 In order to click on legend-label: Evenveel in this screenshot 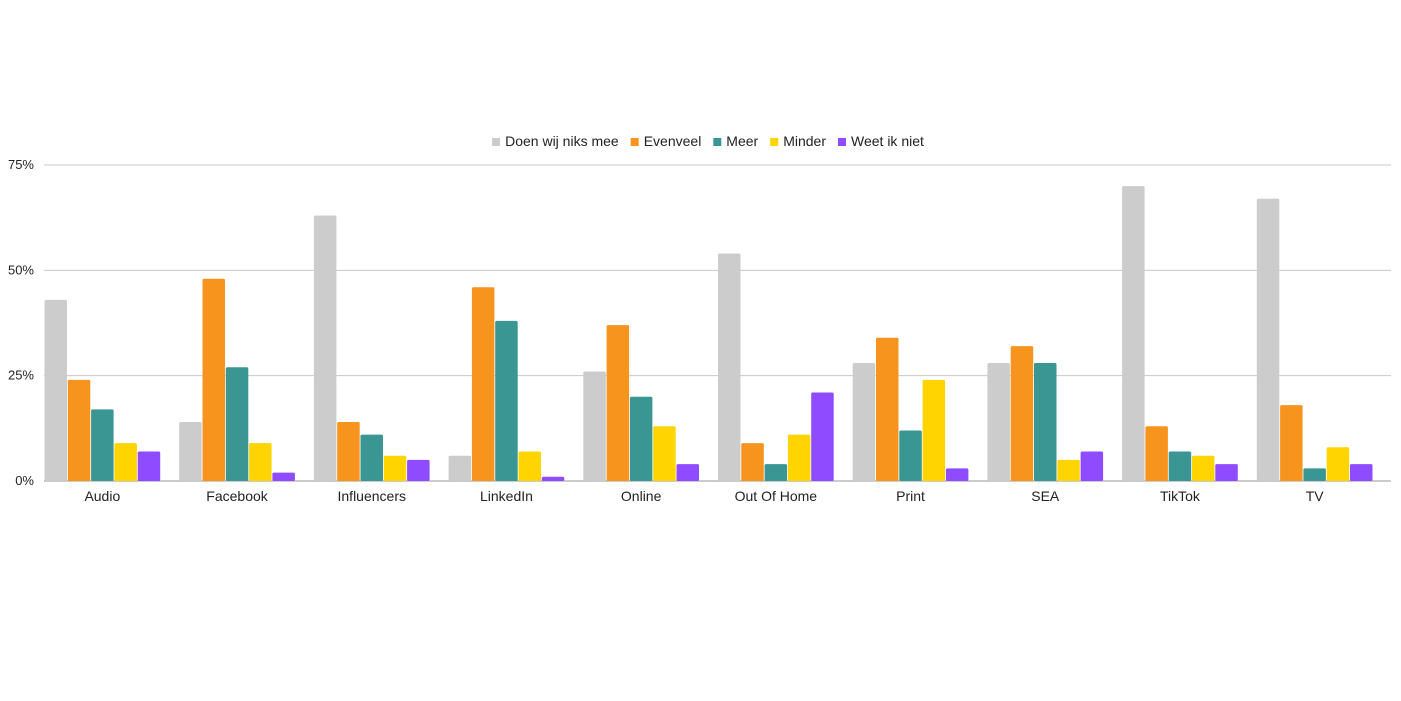, I will do `click(673, 141)`.